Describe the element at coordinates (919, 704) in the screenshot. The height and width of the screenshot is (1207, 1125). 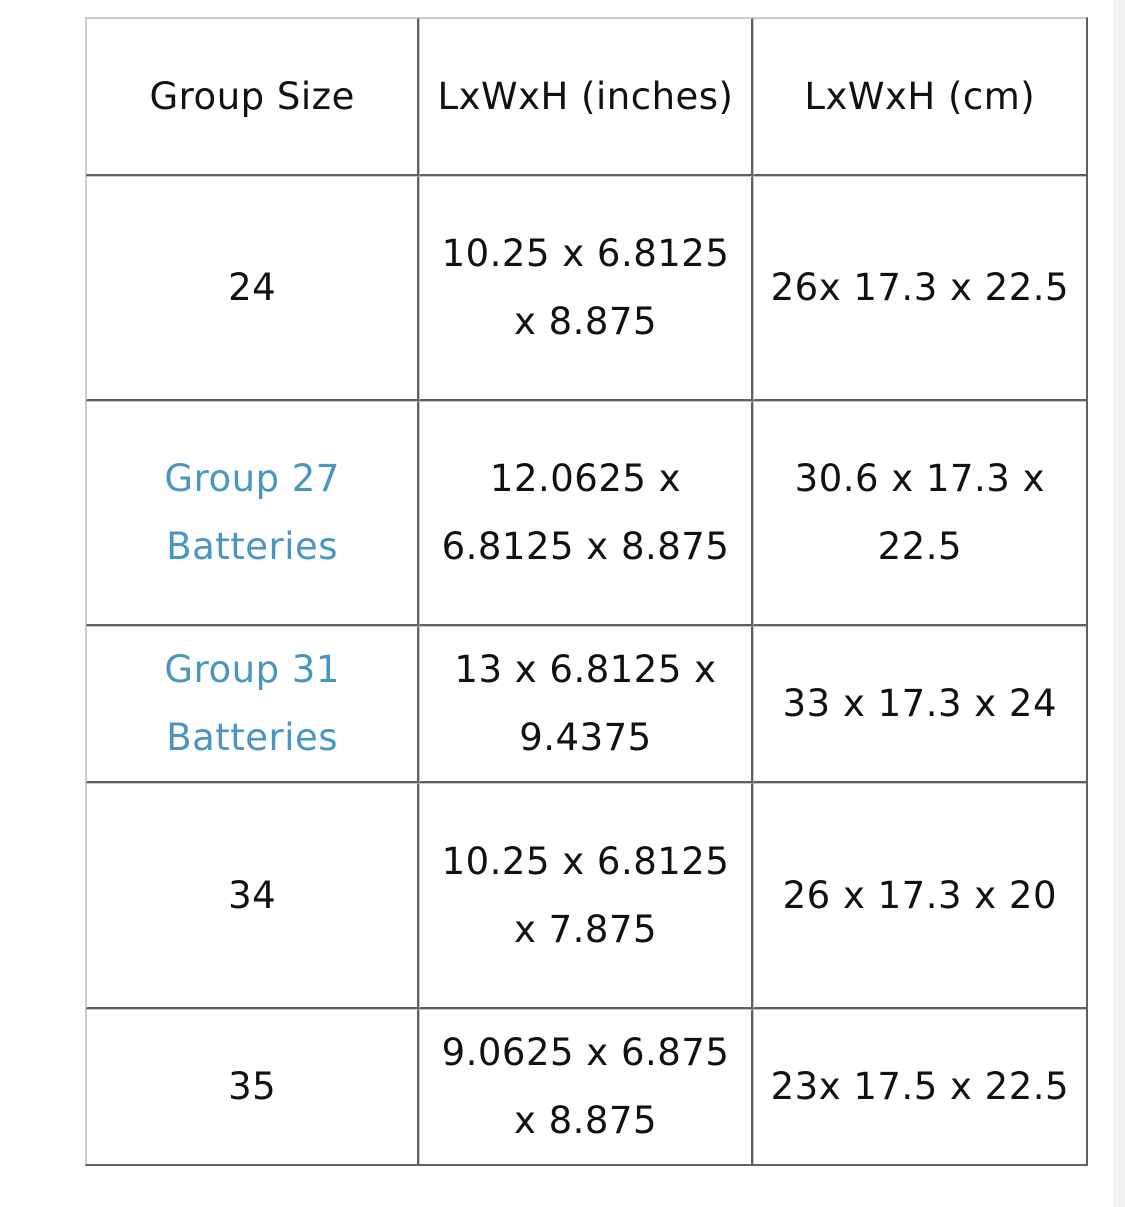
I see `dimensions-cm-cell: 33 x 17.3 x 24` at that location.